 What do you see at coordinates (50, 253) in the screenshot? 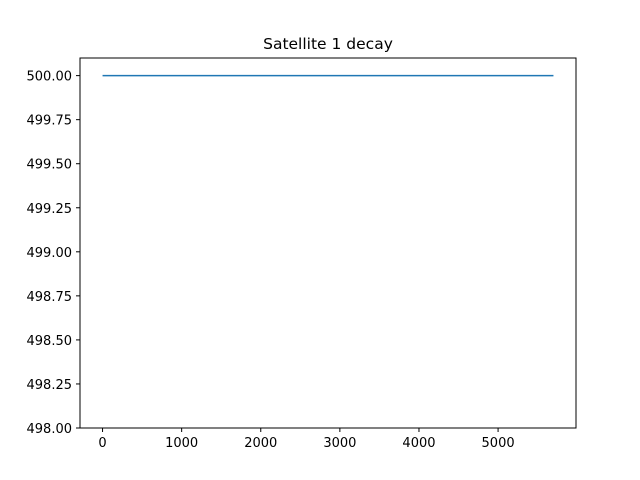
I see `y-tick-label: 499.00` at bounding box center [50, 253].